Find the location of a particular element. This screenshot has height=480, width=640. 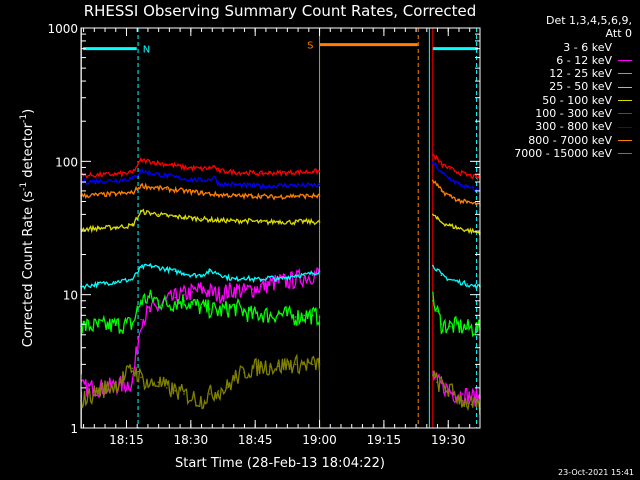

legend-label: 12 - 25 keV is located at coordinates (580, 74).